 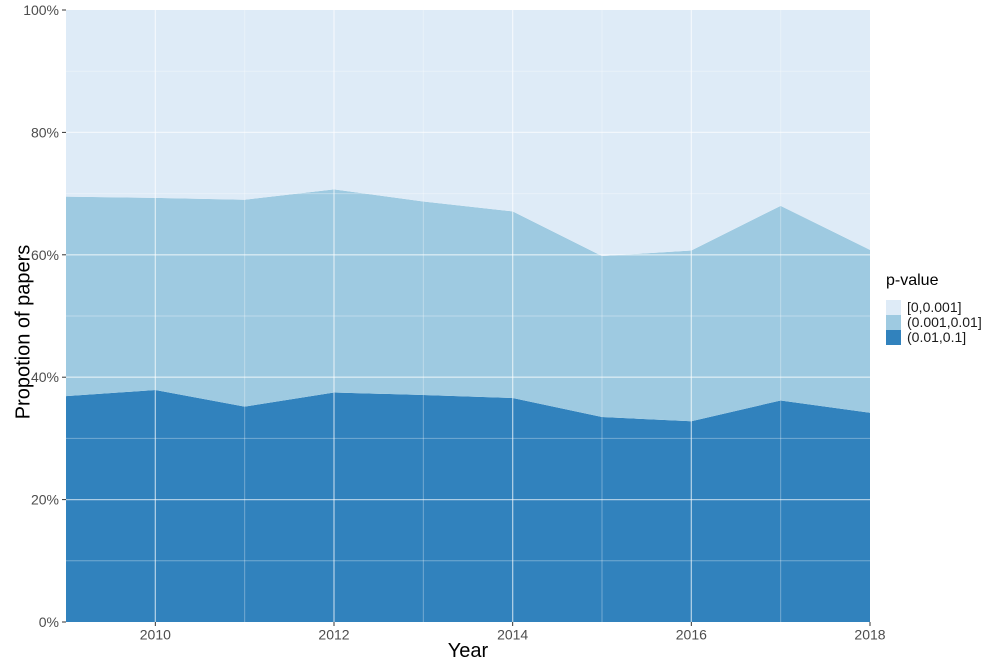 I want to click on legend-item-label: (0.001,0.01], so click(x=944, y=322).